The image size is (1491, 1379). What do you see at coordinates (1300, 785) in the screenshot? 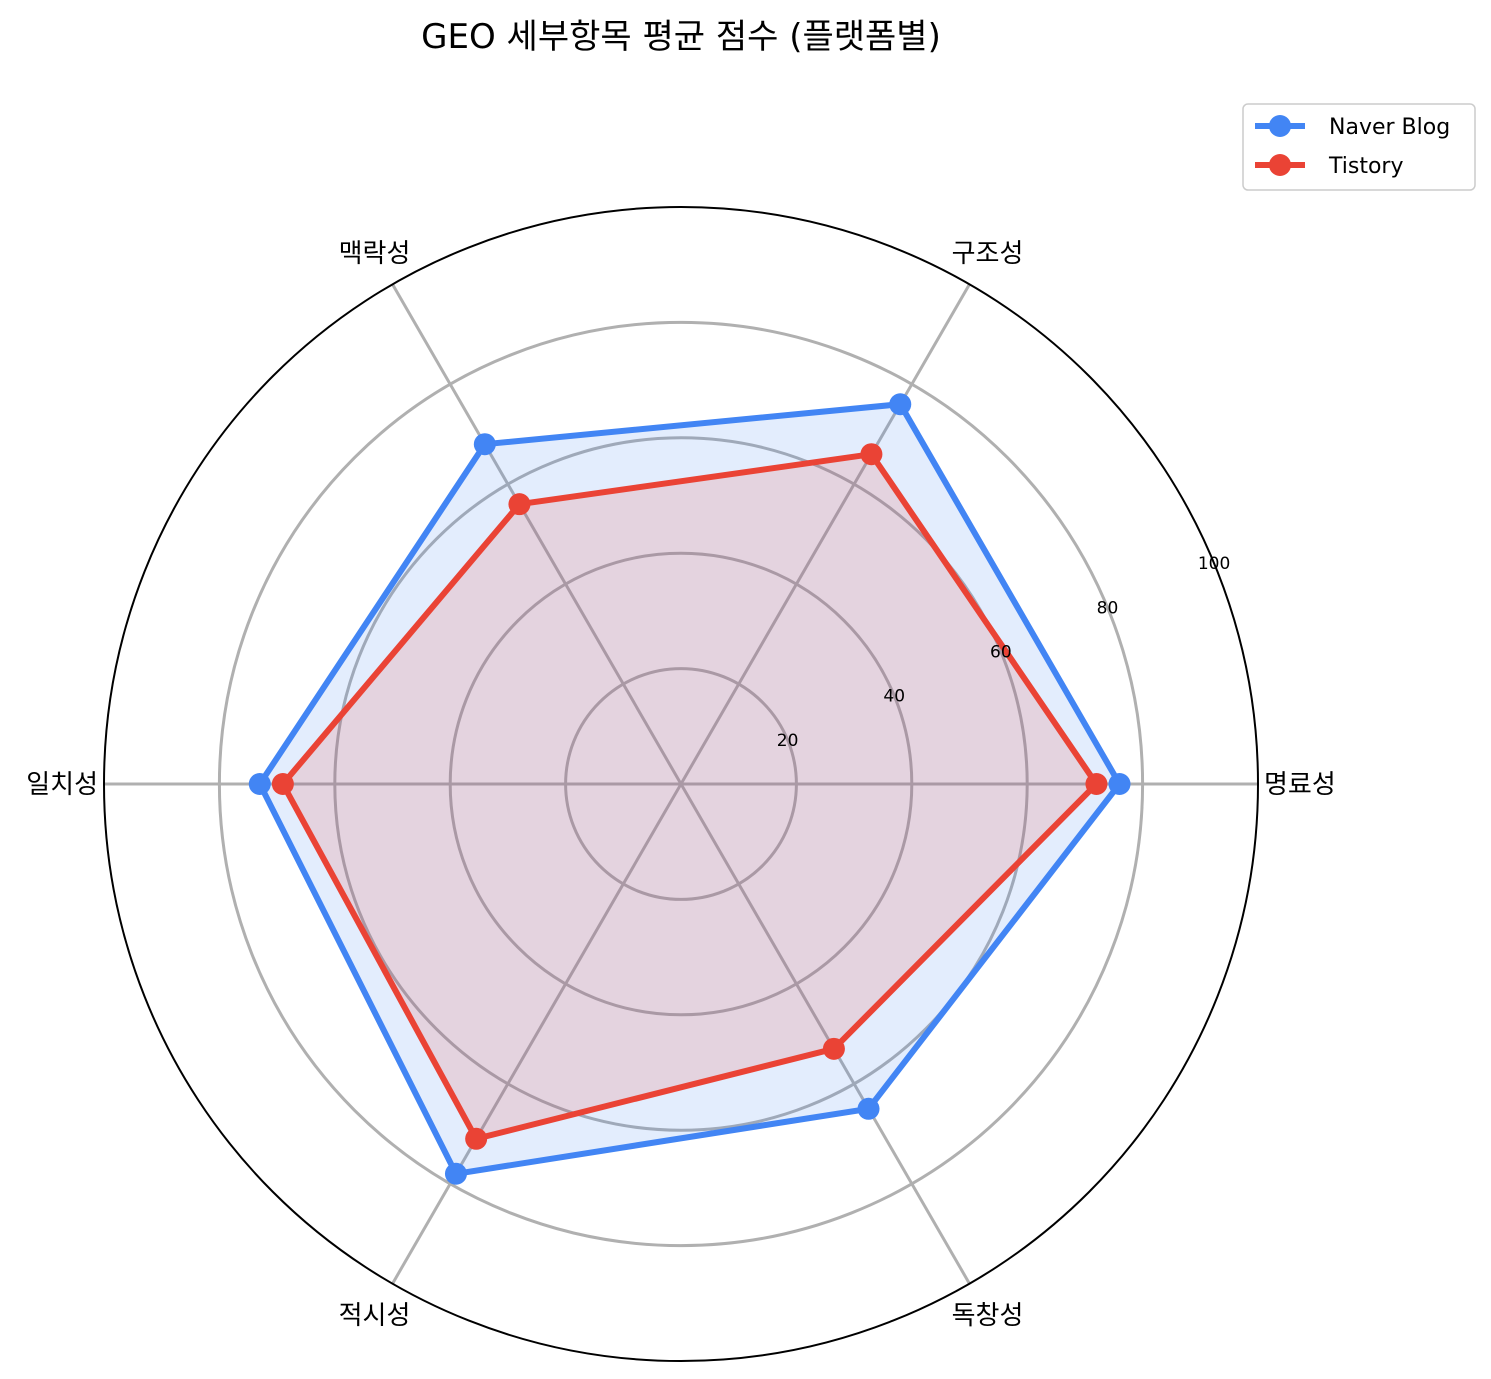
I see `category-label-0: 명료성` at bounding box center [1300, 785].